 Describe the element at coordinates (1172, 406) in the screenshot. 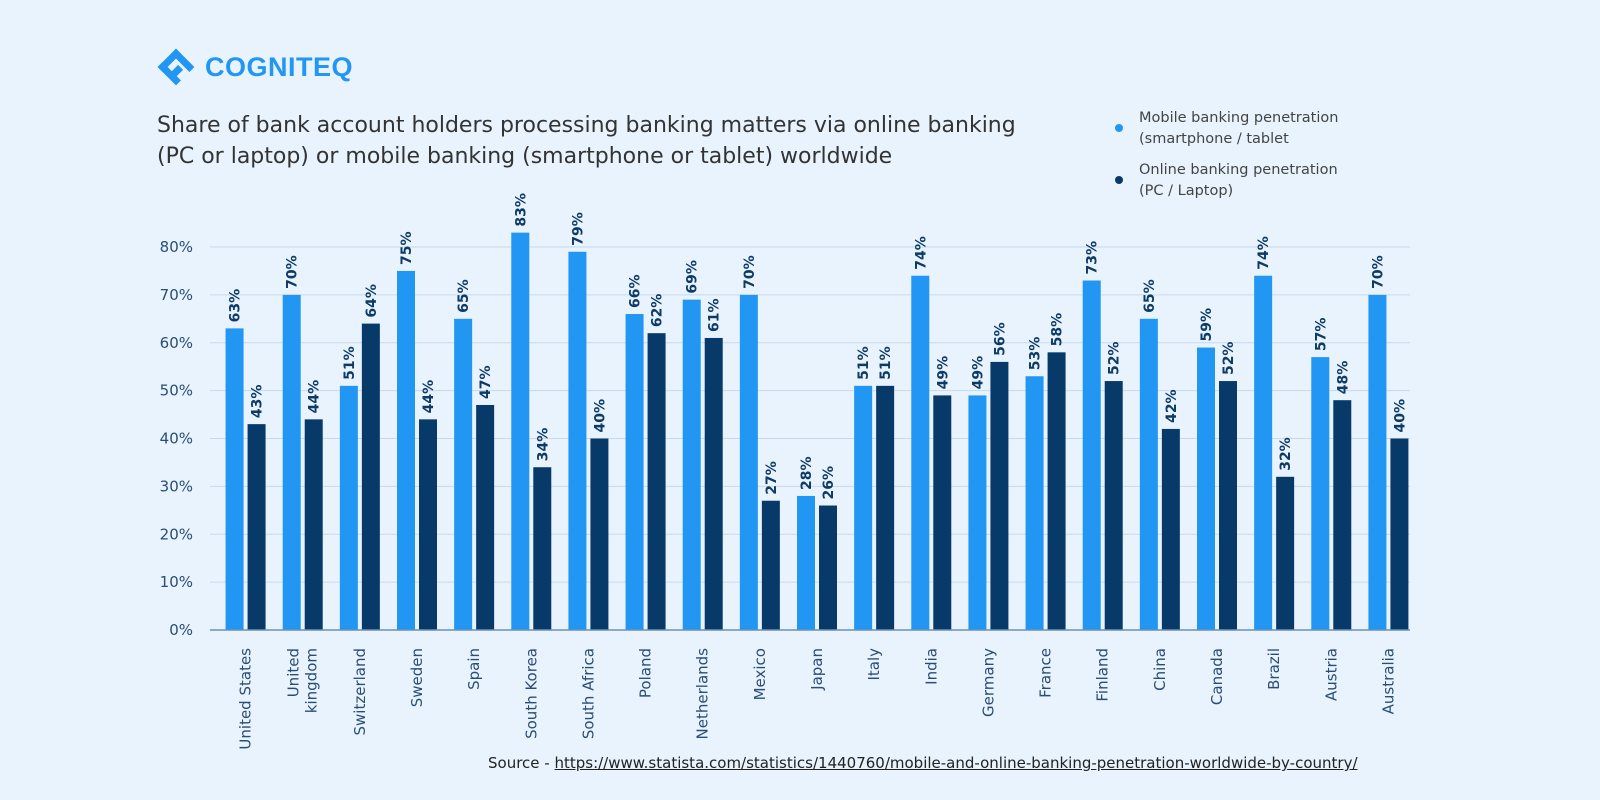

I see `data-label: 42%` at that location.